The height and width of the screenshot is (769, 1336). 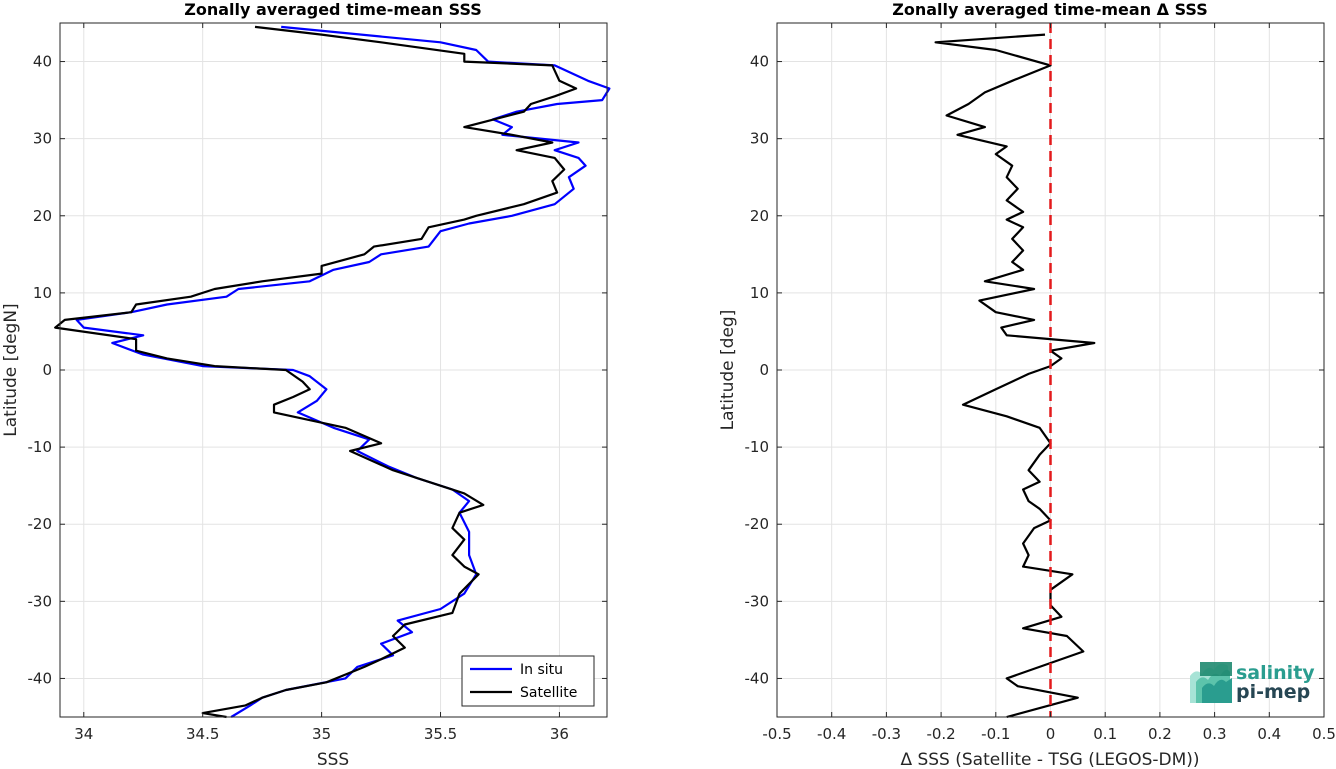 I want to click on x-tick-label: 0.5, so click(x=1324, y=734).